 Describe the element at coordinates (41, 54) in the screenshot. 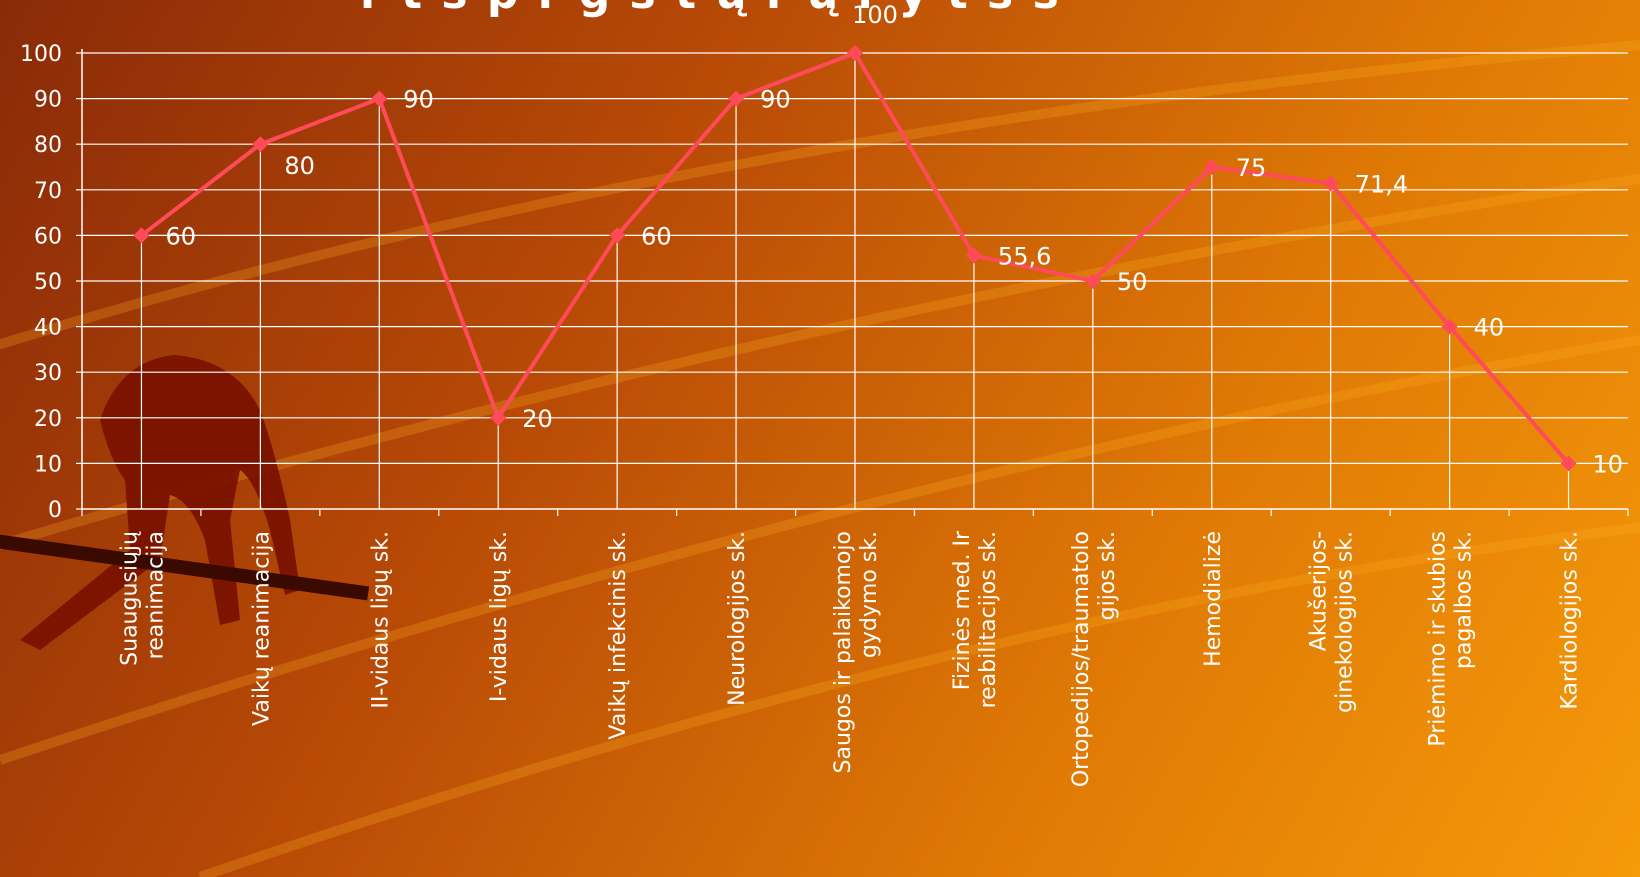

I see `y-tick-label-100: 100` at that location.